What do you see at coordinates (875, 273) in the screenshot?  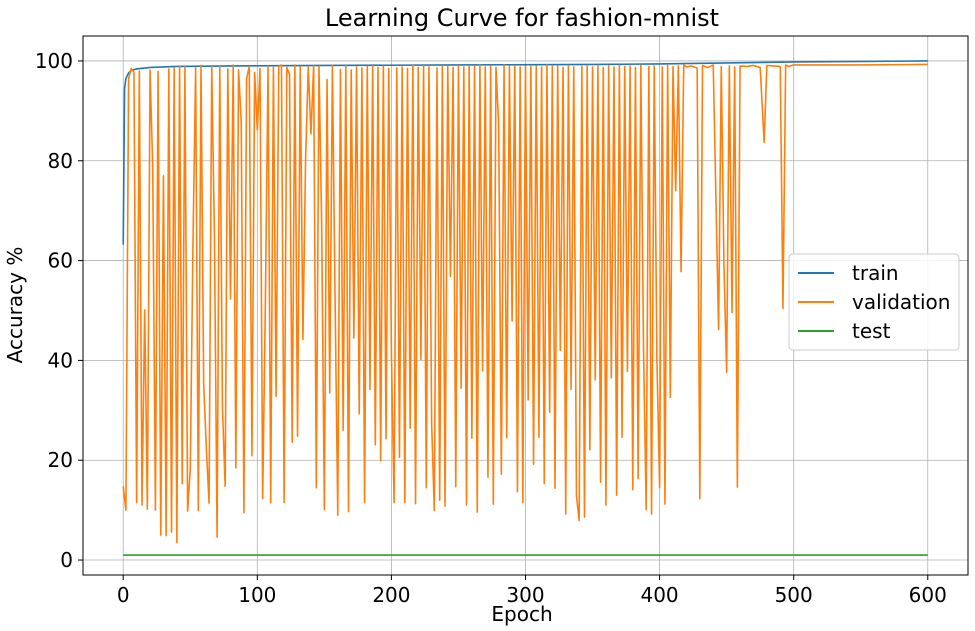 I see `legend-label-train: train` at bounding box center [875, 273].